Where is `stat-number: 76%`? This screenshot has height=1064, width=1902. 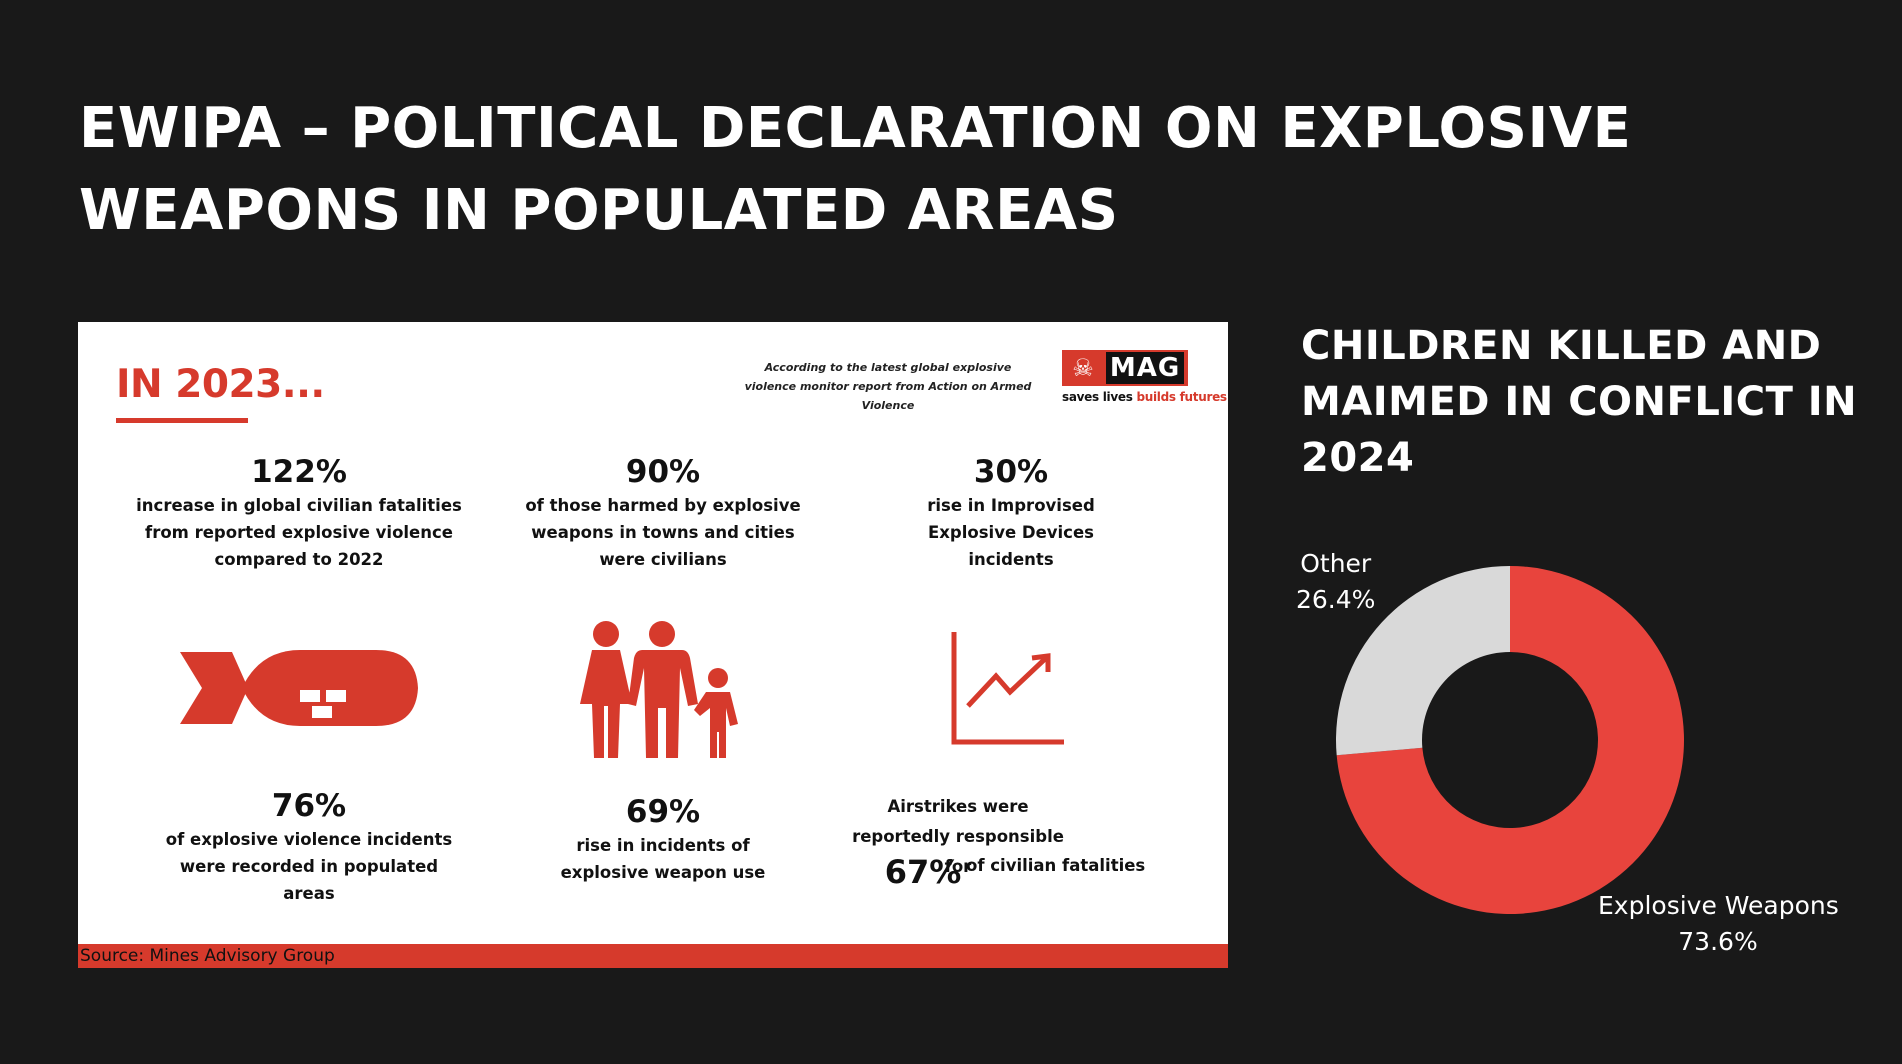
stat-number: 76% is located at coordinates (309, 806).